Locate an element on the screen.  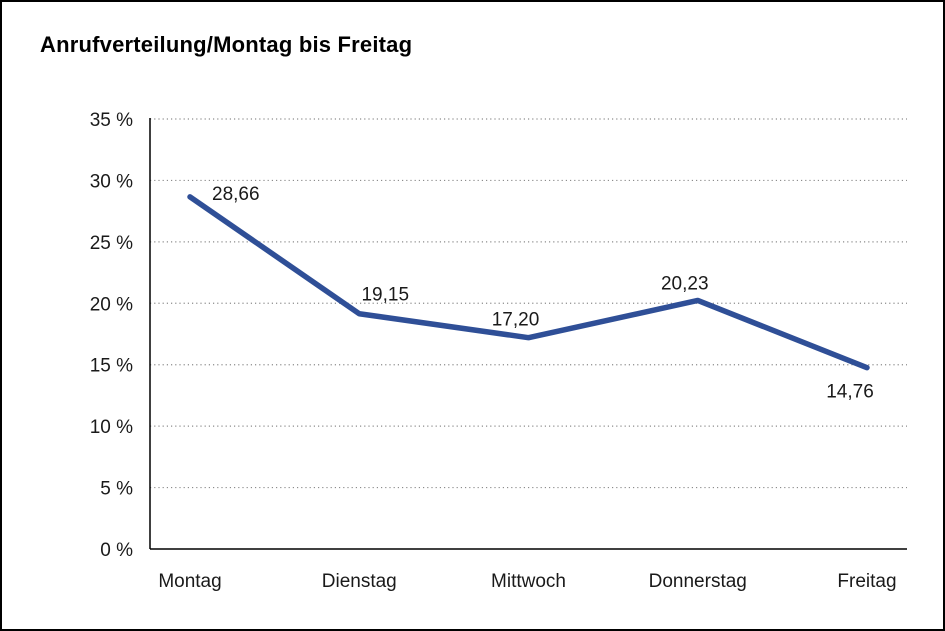
y-tick-label: 0 % is located at coordinates (116, 550).